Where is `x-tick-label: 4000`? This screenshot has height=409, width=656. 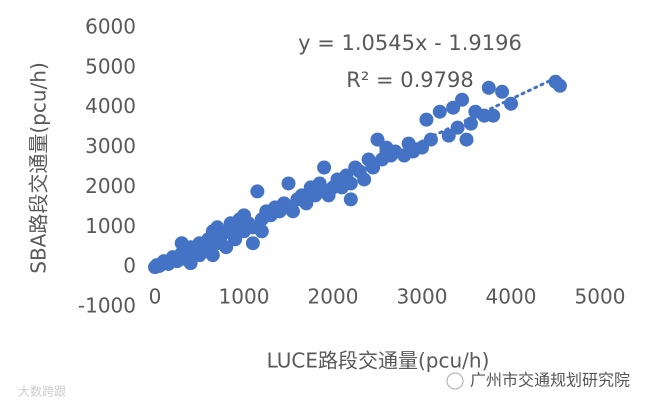
x-tick-label: 4000 is located at coordinates (511, 297).